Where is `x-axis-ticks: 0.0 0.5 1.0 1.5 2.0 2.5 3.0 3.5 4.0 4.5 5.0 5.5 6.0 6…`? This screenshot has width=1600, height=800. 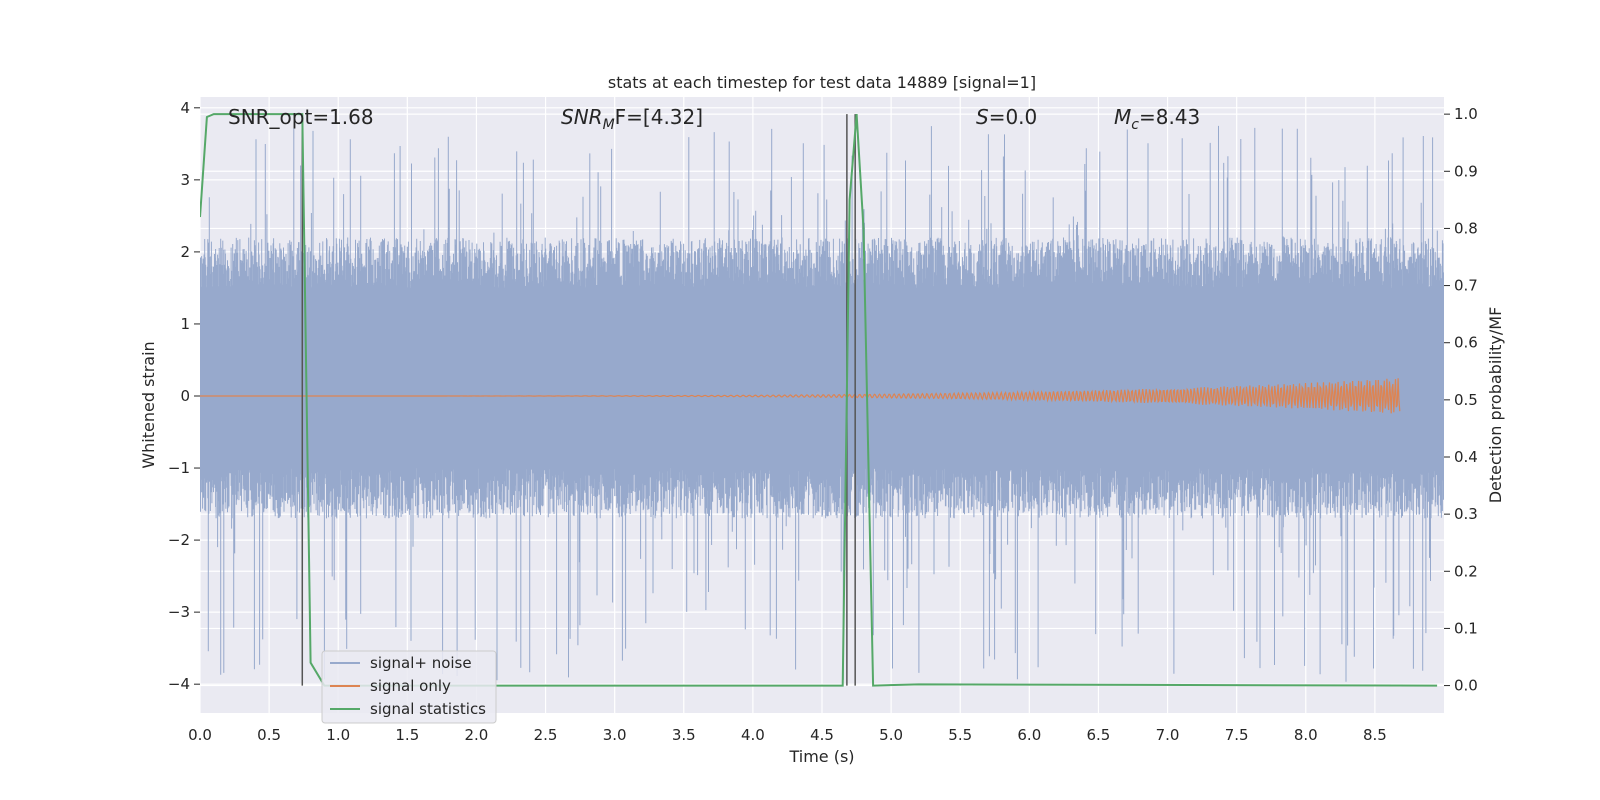 x-axis-ticks: 0.0 0.5 1.0 1.5 2.0 2.5 3.0 3.5 4.0 4.5 5.0 5.5 6.0 6… is located at coordinates (787, 735).